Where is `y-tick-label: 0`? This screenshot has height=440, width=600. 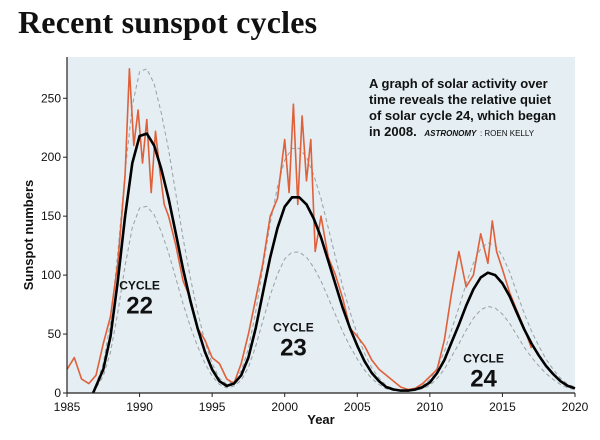 y-tick-label: 0 is located at coordinates (57, 393).